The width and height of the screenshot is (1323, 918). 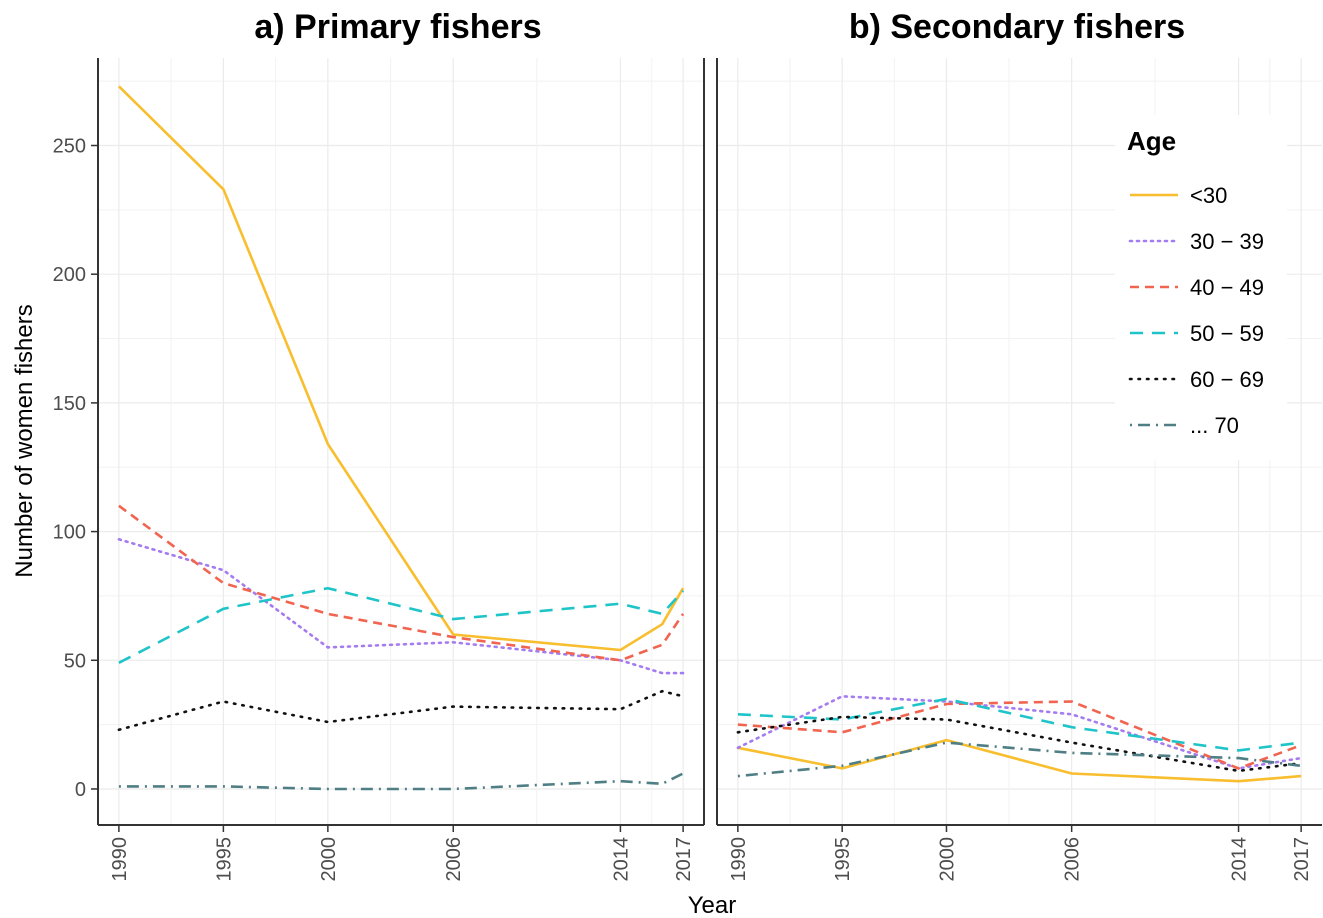 I want to click on y-tick-label: 50, so click(x=75, y=661).